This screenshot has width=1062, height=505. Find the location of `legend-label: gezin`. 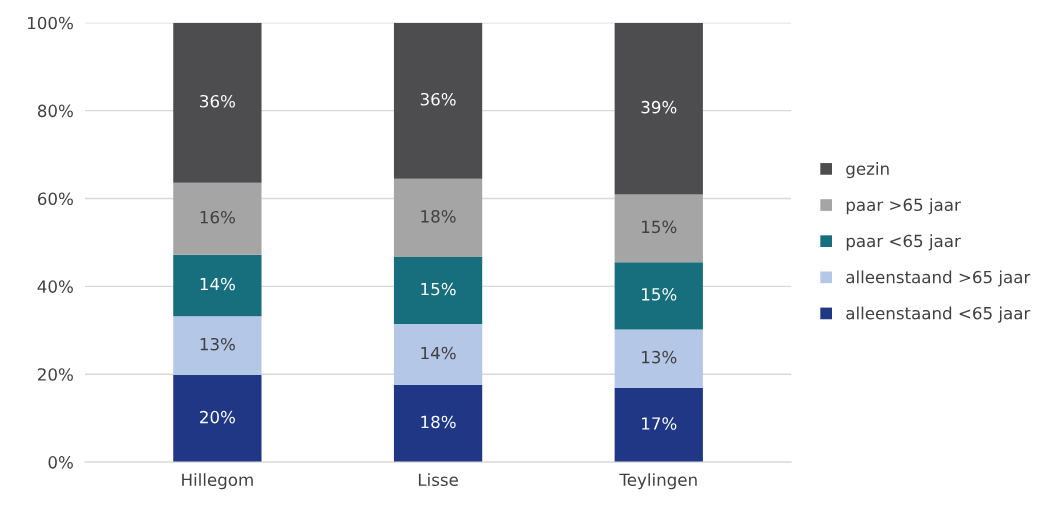

legend-label: gezin is located at coordinates (867, 170).